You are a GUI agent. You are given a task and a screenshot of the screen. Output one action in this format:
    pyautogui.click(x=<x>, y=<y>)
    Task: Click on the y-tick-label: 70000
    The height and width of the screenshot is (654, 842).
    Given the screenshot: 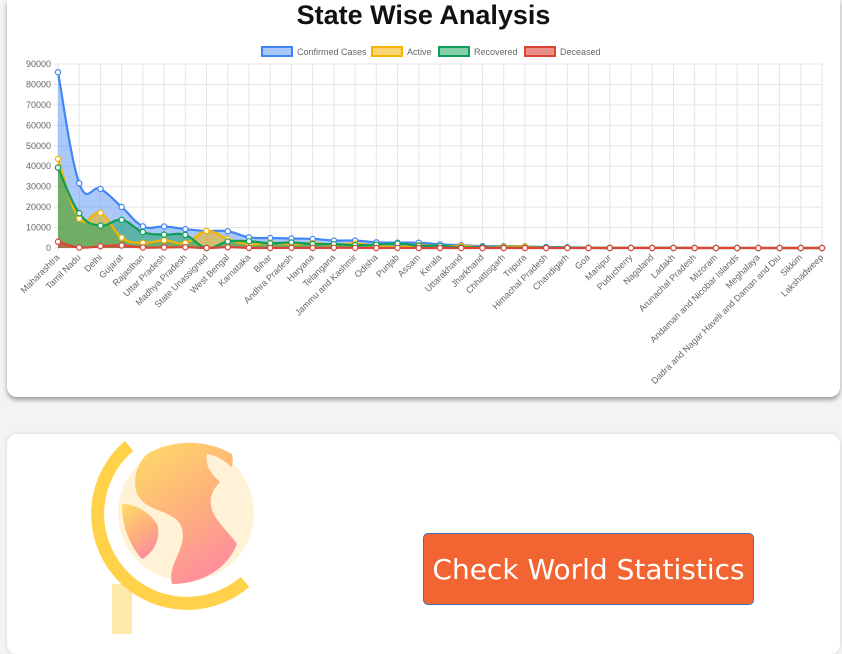 What is the action you would take?
    pyautogui.click(x=38, y=105)
    